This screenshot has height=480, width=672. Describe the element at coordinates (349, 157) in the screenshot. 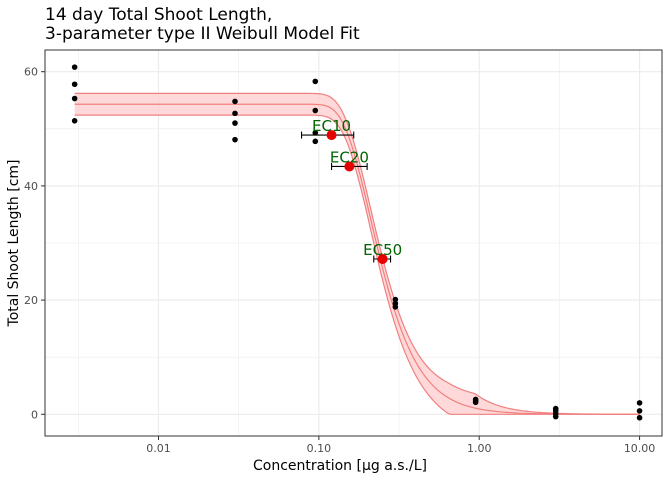

I see `ec-label: EC20` at that location.